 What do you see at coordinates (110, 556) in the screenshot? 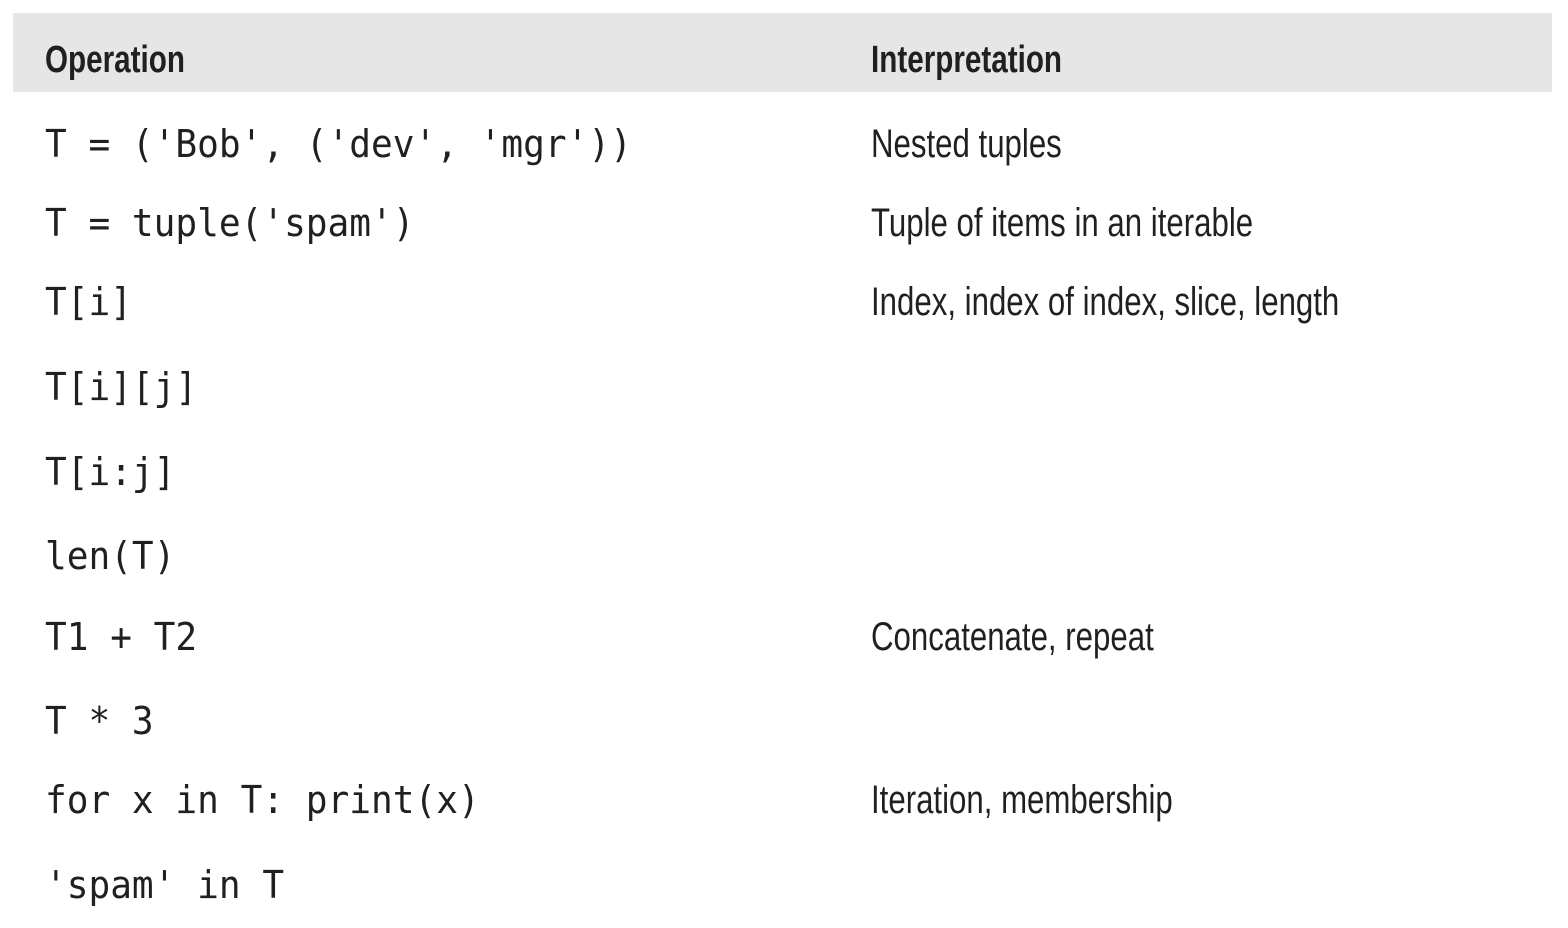
I see `operation-cell: len(T)` at bounding box center [110, 556].